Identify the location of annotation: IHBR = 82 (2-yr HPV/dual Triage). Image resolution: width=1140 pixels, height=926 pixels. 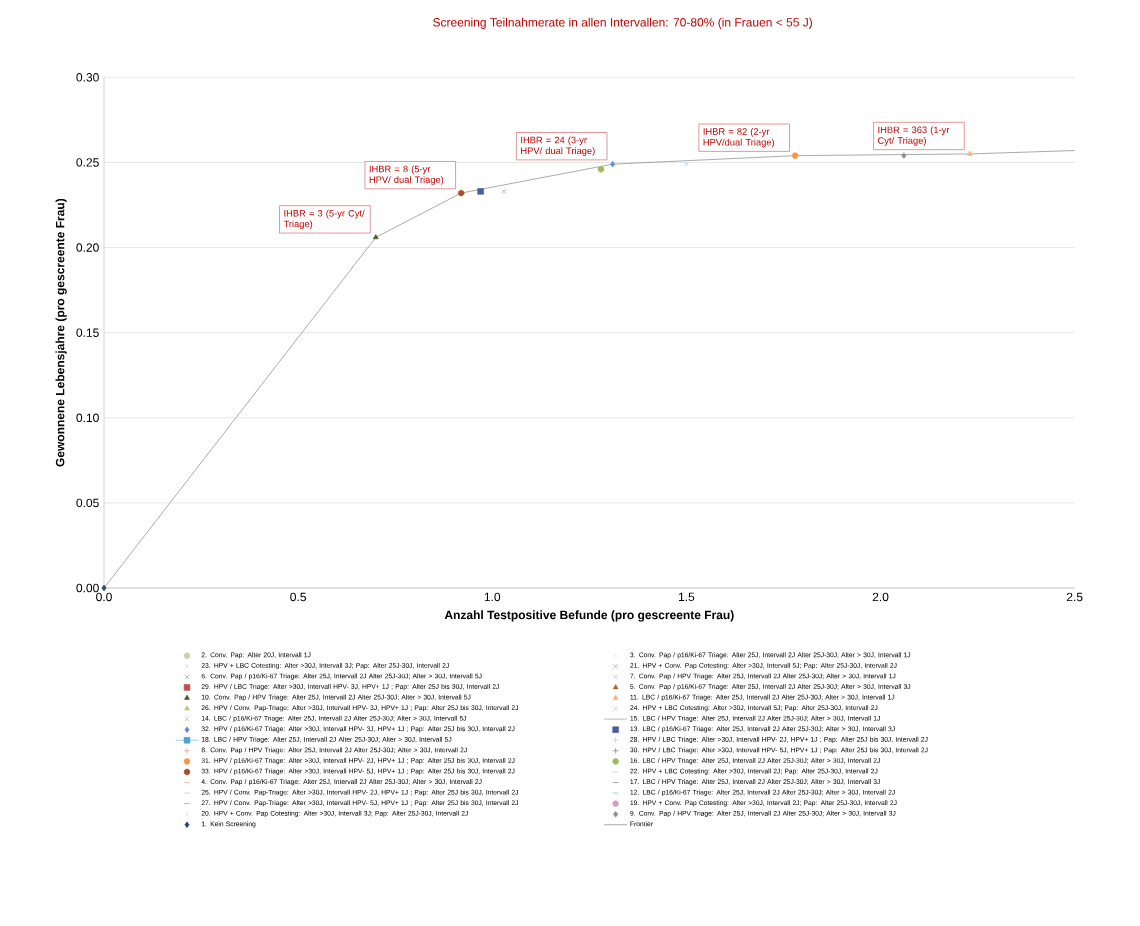
(739, 138).